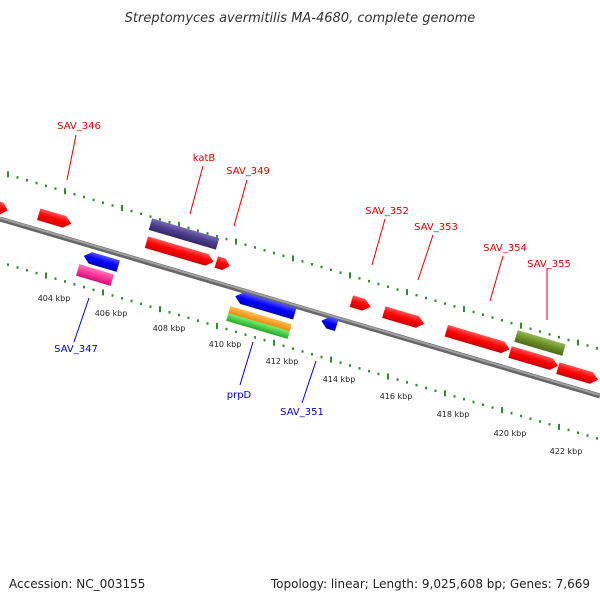 This screenshot has width=600, height=600. I want to click on label-katb: katB, so click(204, 158).